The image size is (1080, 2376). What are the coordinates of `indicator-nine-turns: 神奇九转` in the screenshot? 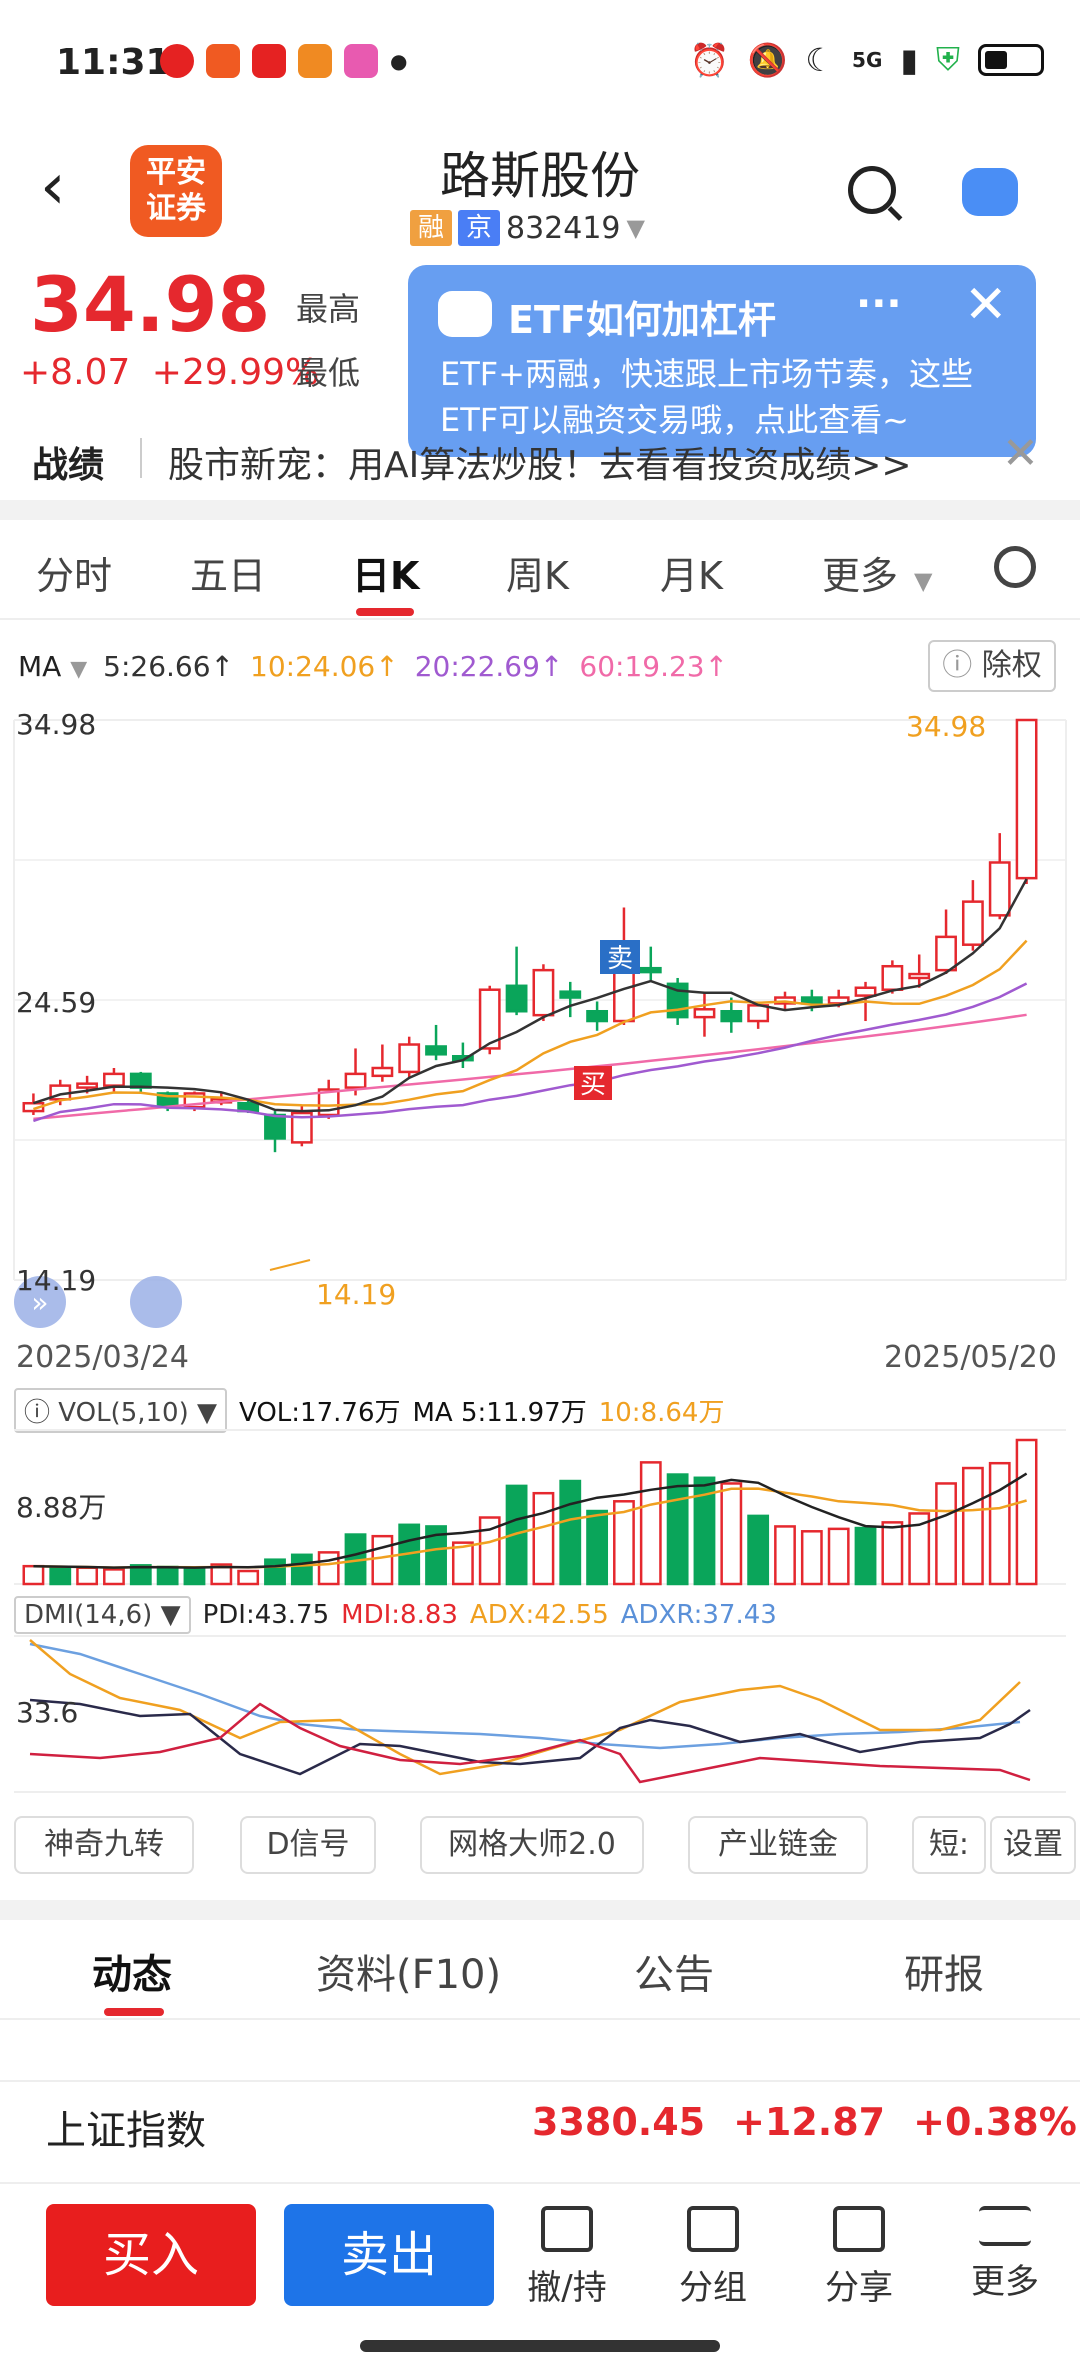 It's located at (104, 1845).